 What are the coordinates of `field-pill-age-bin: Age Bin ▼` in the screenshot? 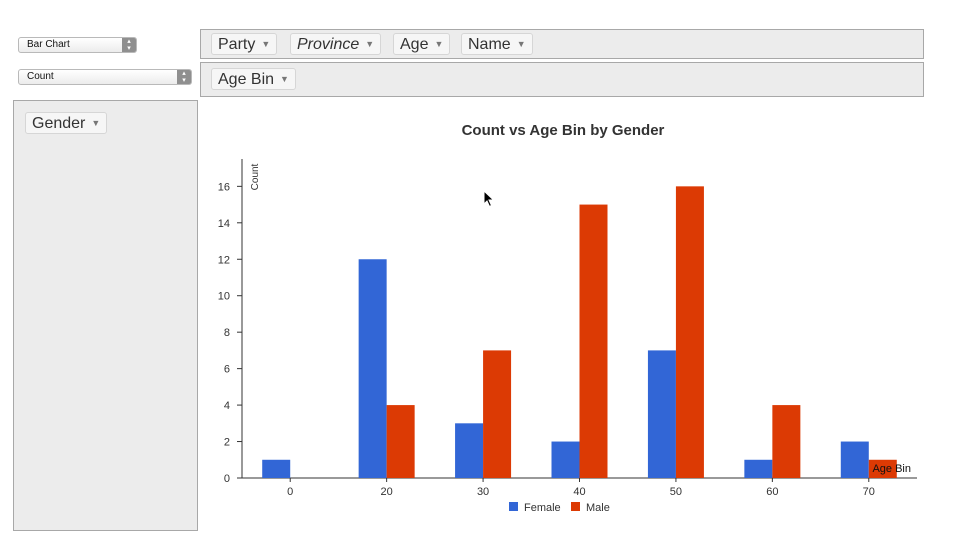 It's located at (253, 79).